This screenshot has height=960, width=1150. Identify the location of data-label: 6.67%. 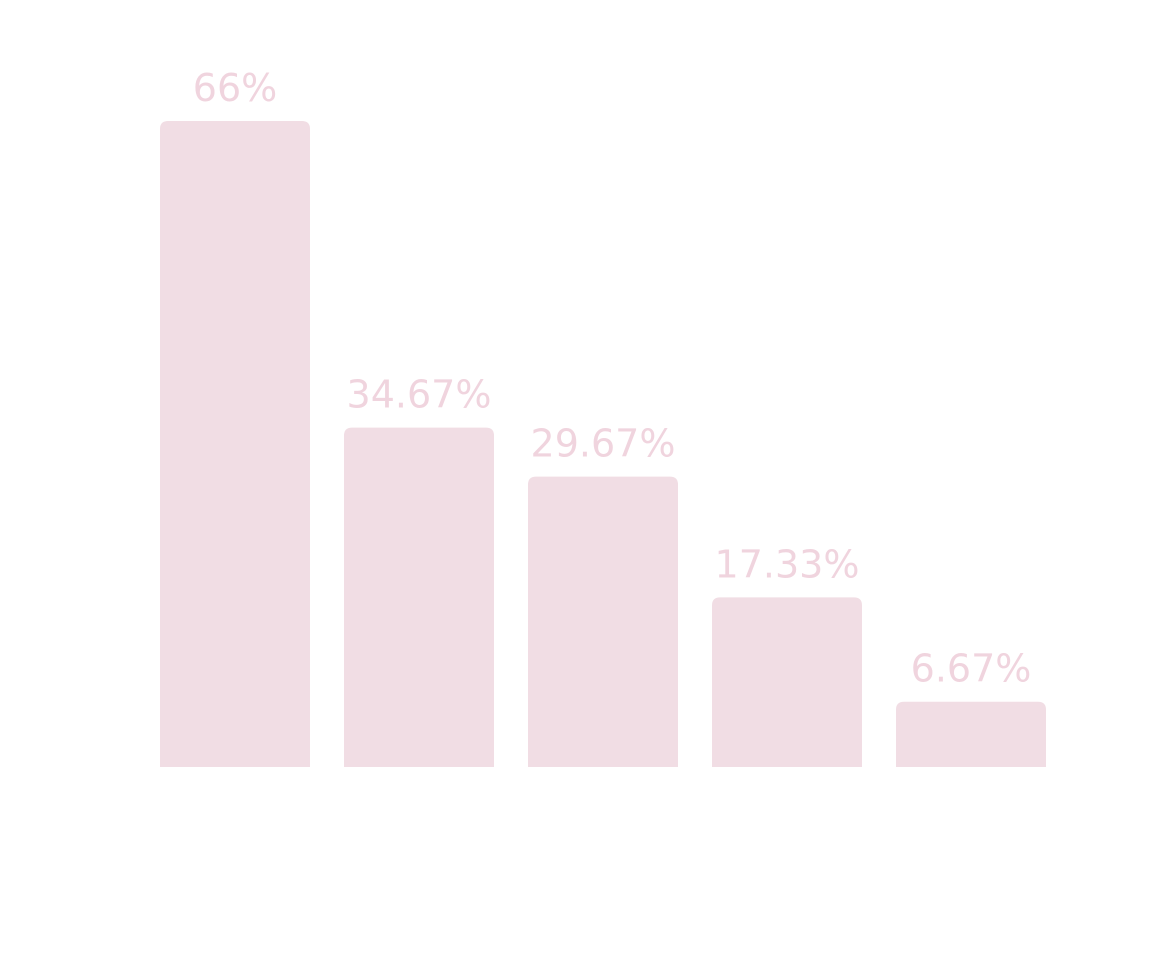
(971, 669).